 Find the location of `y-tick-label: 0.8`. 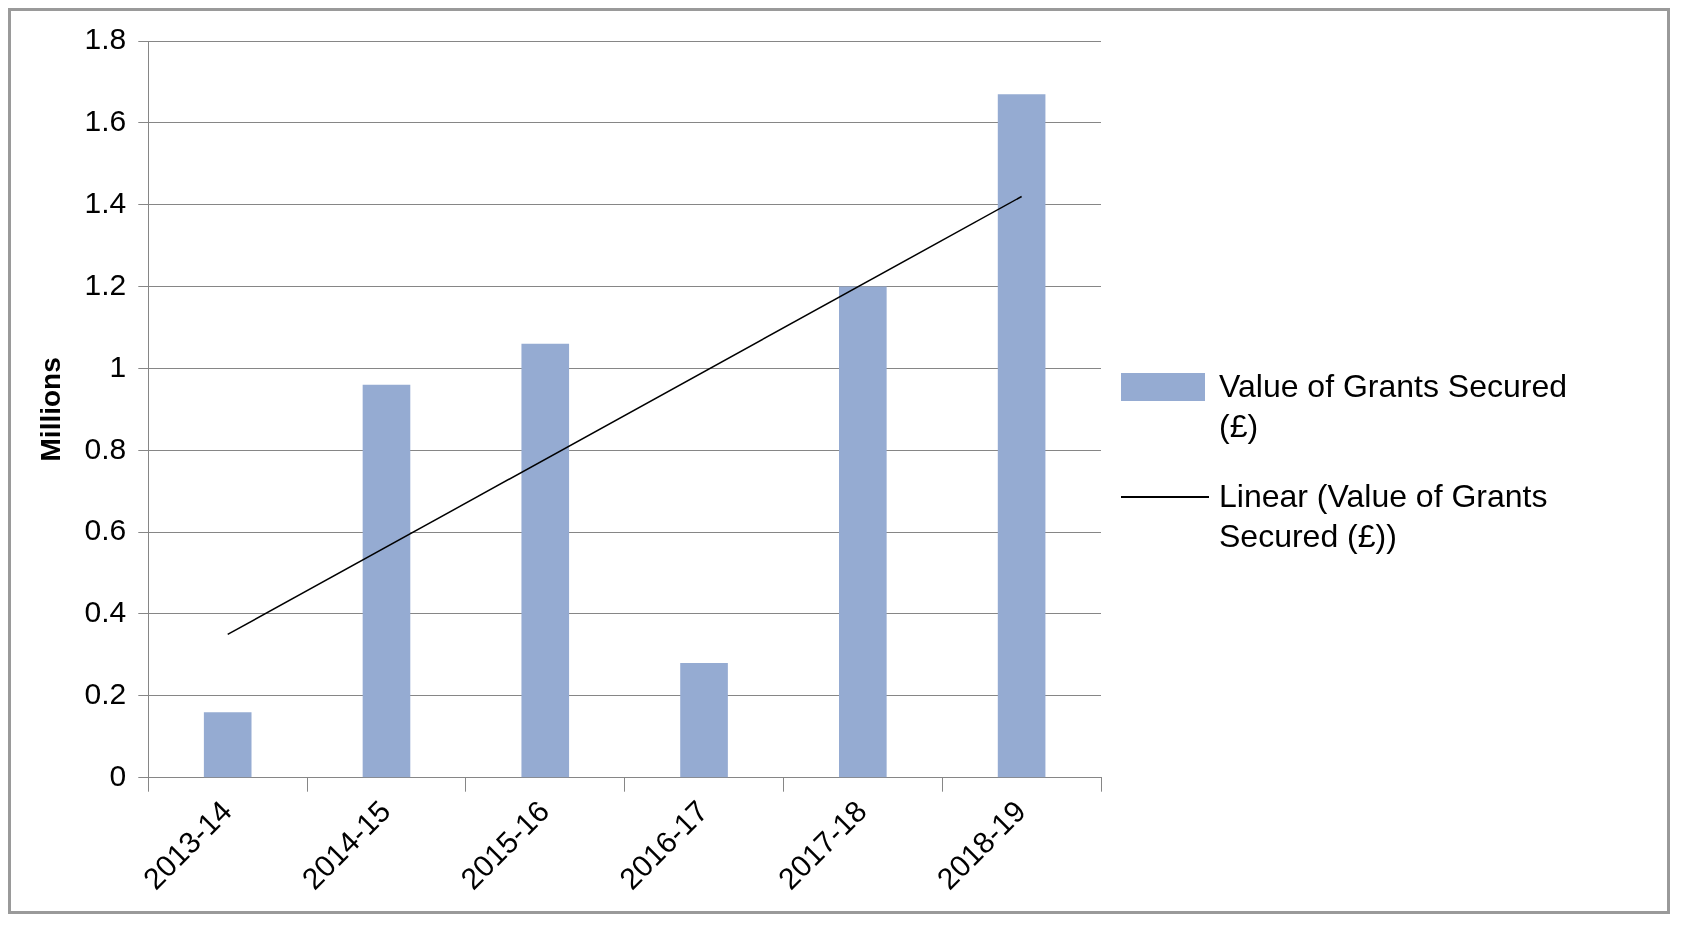

y-tick-label: 0.8 is located at coordinates (105, 448).